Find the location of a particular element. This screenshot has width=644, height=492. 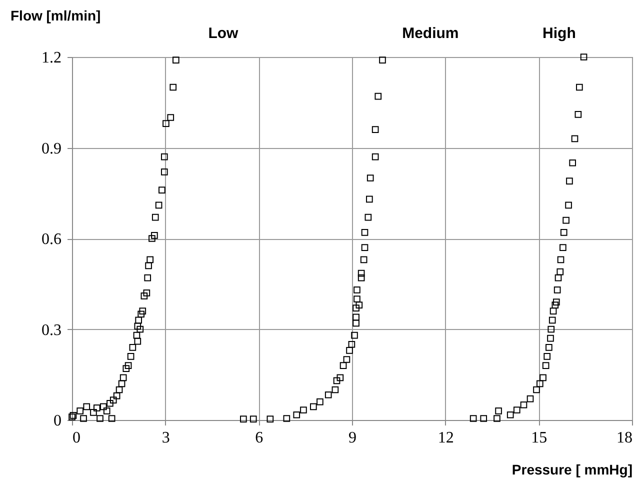

y-tick-label: 0.6 is located at coordinates (52, 239).